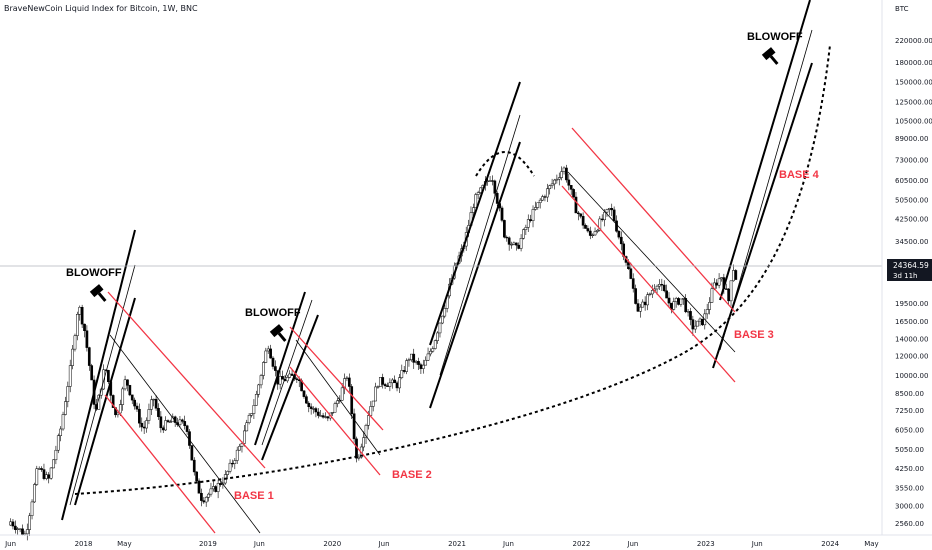 This screenshot has width=932, height=550. What do you see at coordinates (909, 411) in the screenshot?
I see `price-tick-label: 7250.00` at bounding box center [909, 411].